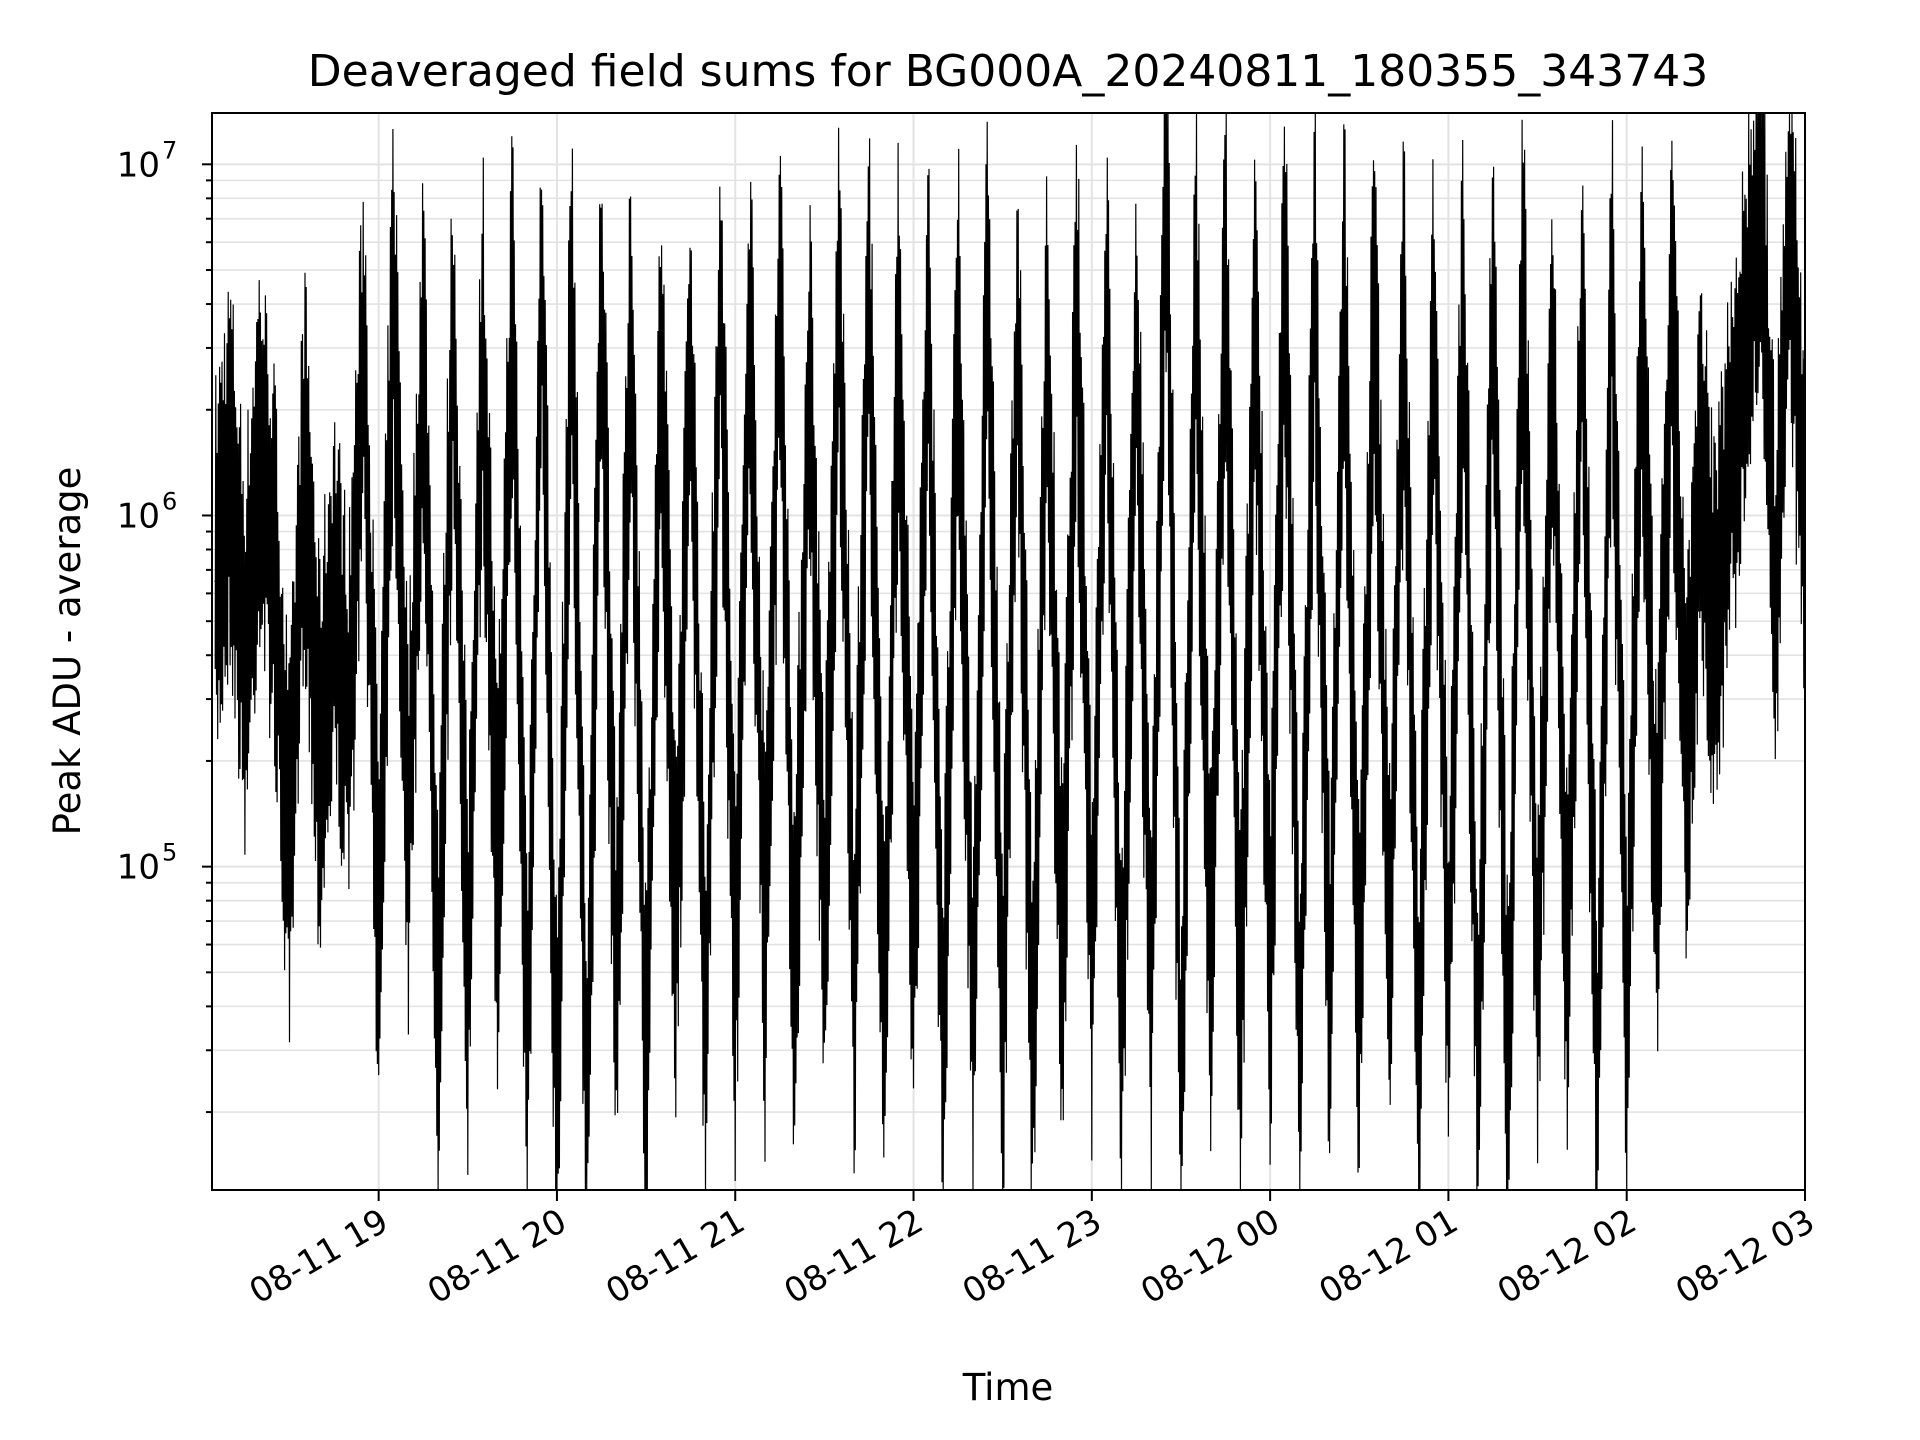 The width and height of the screenshot is (1920, 1440). Describe the element at coordinates (169, 150) in the screenshot. I see `y-tick-exponent: 7` at that location.